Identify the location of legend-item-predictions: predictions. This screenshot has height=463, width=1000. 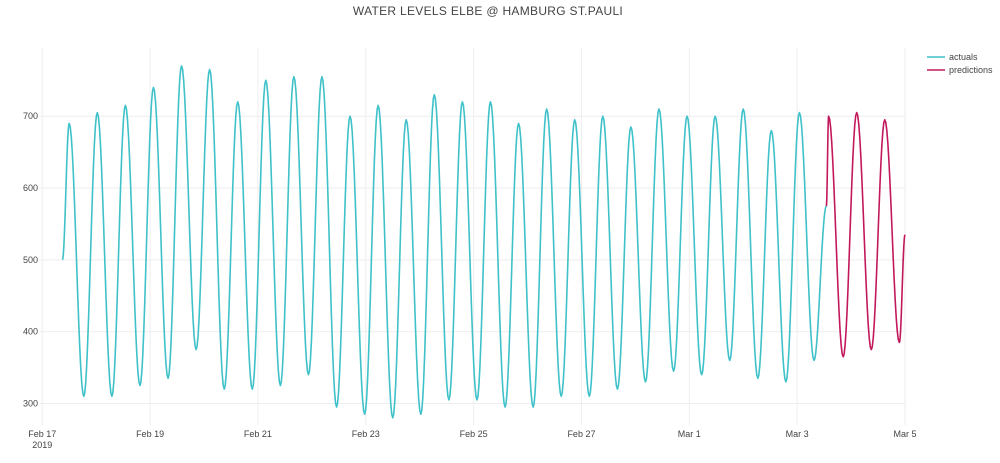
(960, 70).